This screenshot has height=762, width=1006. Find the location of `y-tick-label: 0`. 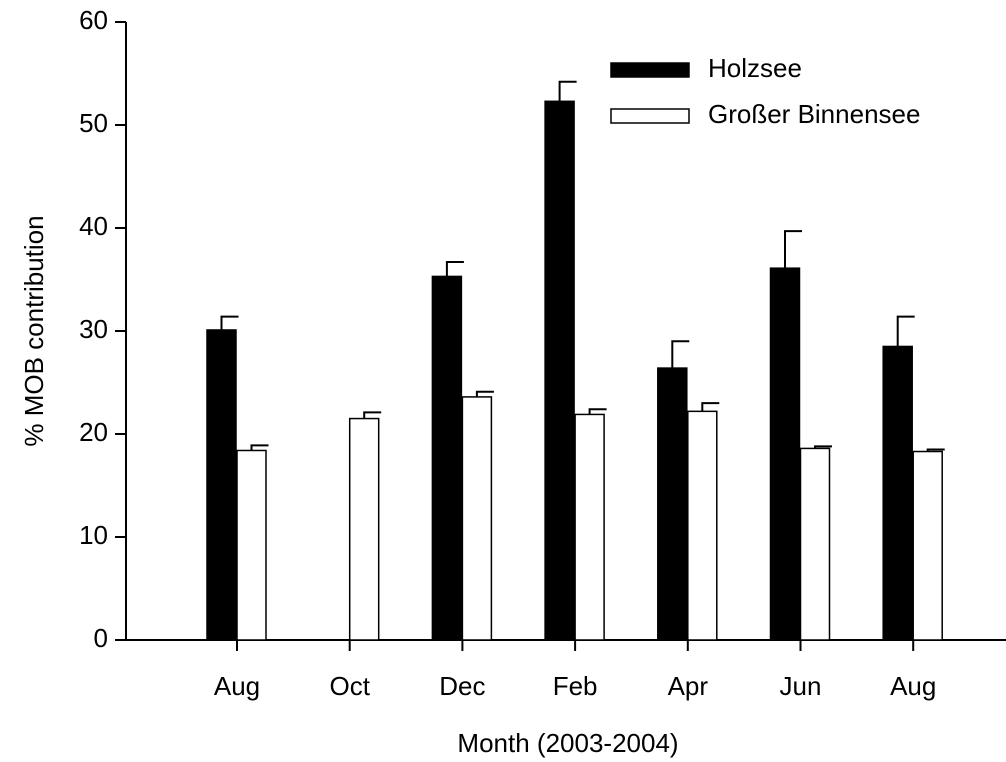

y-tick-label: 0 is located at coordinates (101, 638).